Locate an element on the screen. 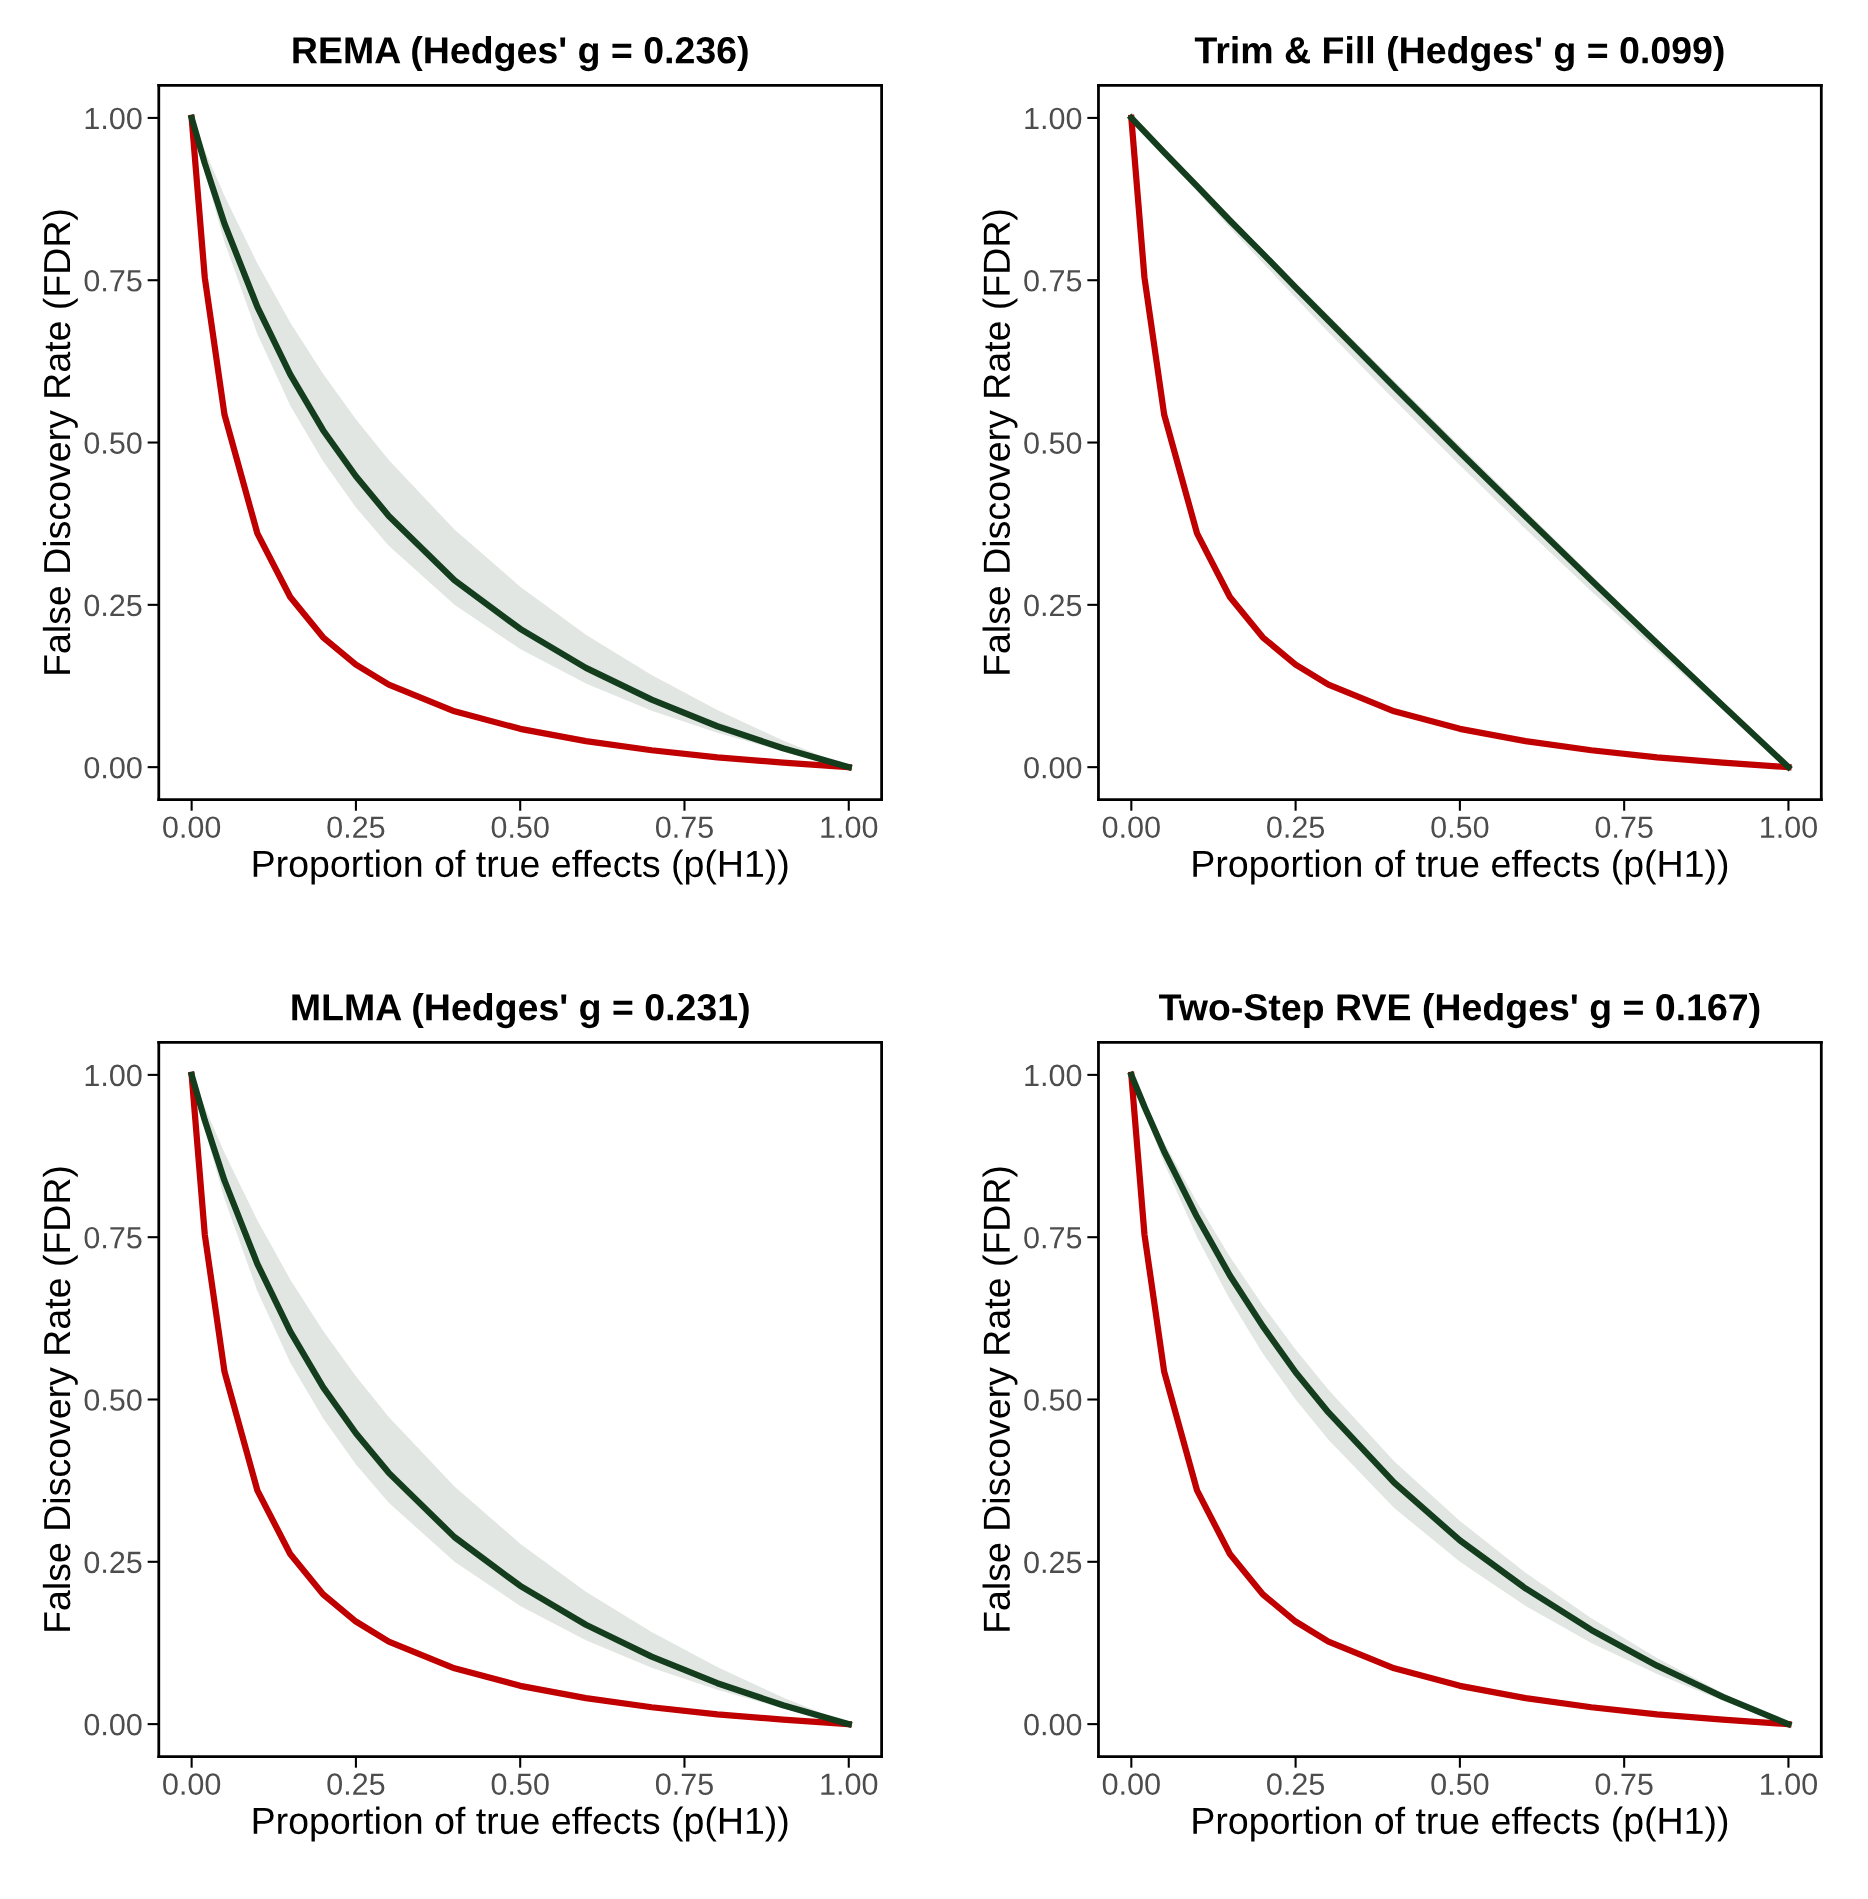 This screenshot has height=1899, width=1868. chart-title: MLMA (Hedges' g = 0.231) is located at coordinates (520, 1011).